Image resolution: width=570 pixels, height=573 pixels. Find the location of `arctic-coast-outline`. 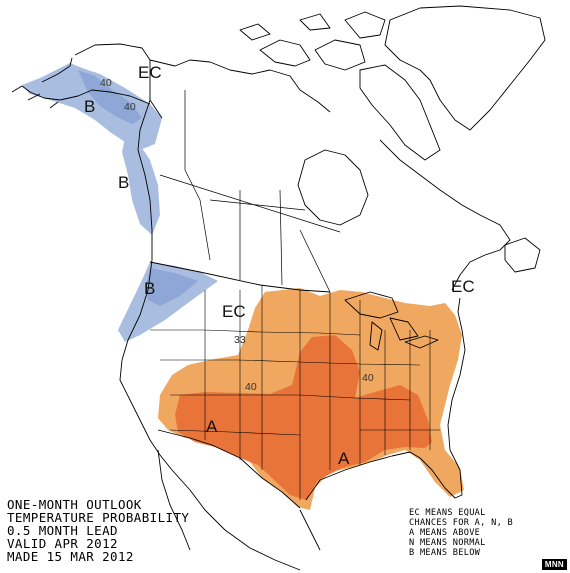

arctic-coast-outline is located at coordinates (240, 86).